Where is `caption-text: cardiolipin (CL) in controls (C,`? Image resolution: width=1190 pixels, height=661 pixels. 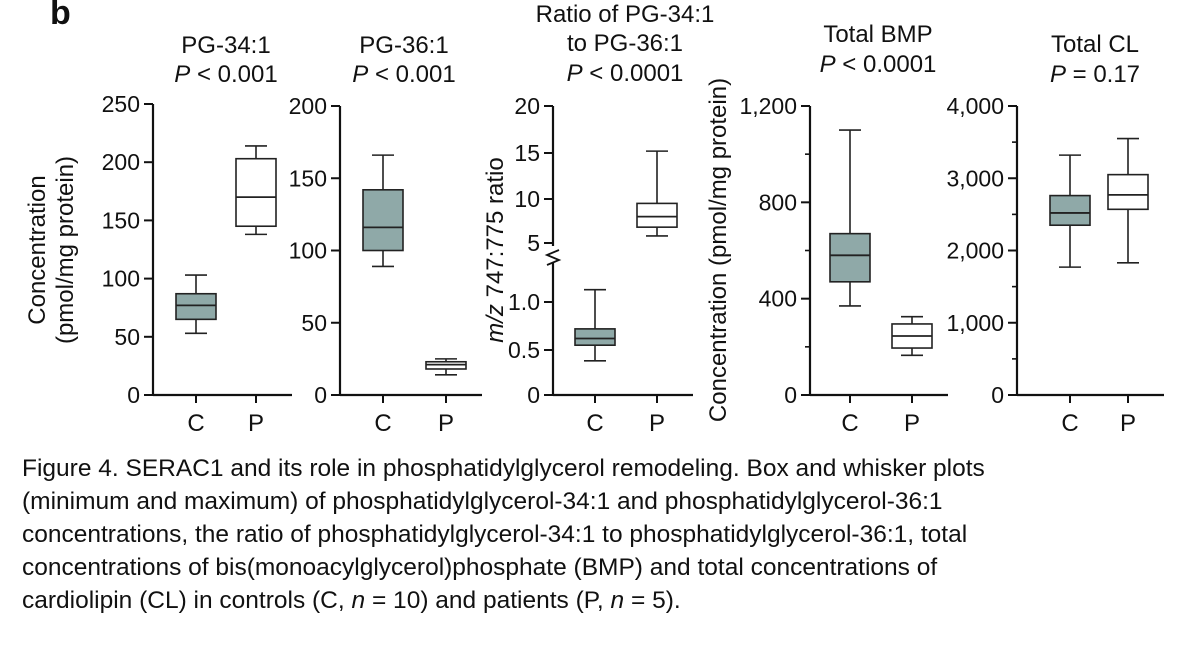
caption-text: cardiolipin (CL) in controls (C, is located at coordinates (187, 600).